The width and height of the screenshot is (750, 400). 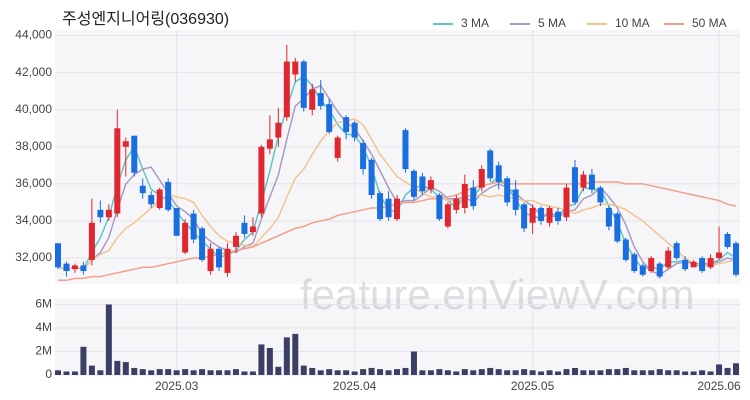 What do you see at coordinates (719, 386) in the screenshot?
I see `x-tick-label: 2025.06` at bounding box center [719, 386].